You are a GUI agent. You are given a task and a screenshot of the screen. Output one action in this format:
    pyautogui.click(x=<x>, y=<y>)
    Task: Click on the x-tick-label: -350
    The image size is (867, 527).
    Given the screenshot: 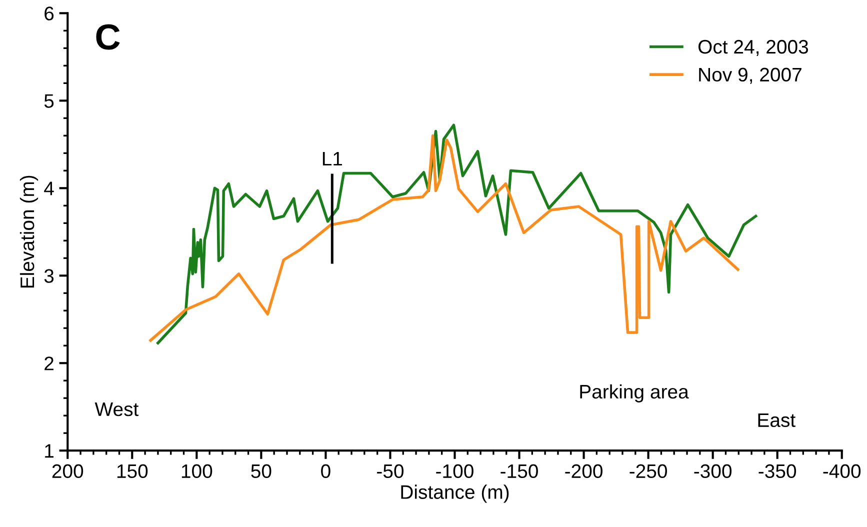 What is the action you would take?
    pyautogui.click(x=777, y=471)
    